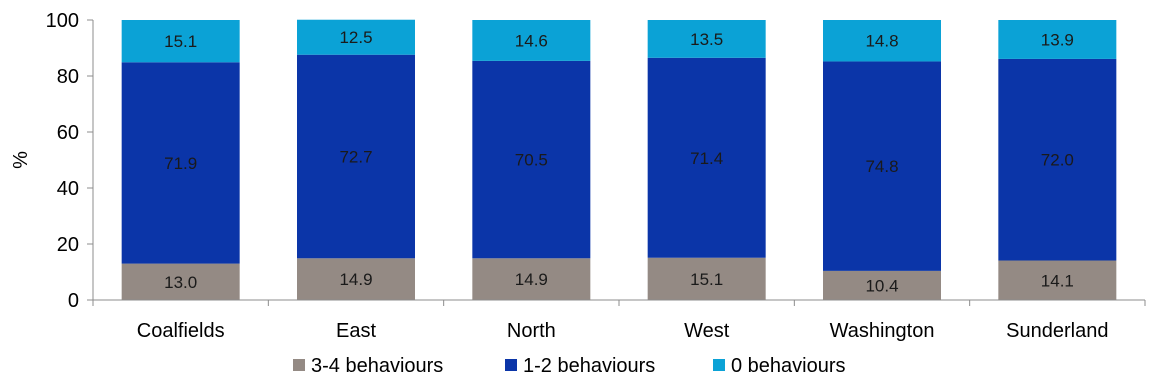 This screenshot has width=1151, height=385. I want to click on data-label: 72.0, so click(1057, 160).